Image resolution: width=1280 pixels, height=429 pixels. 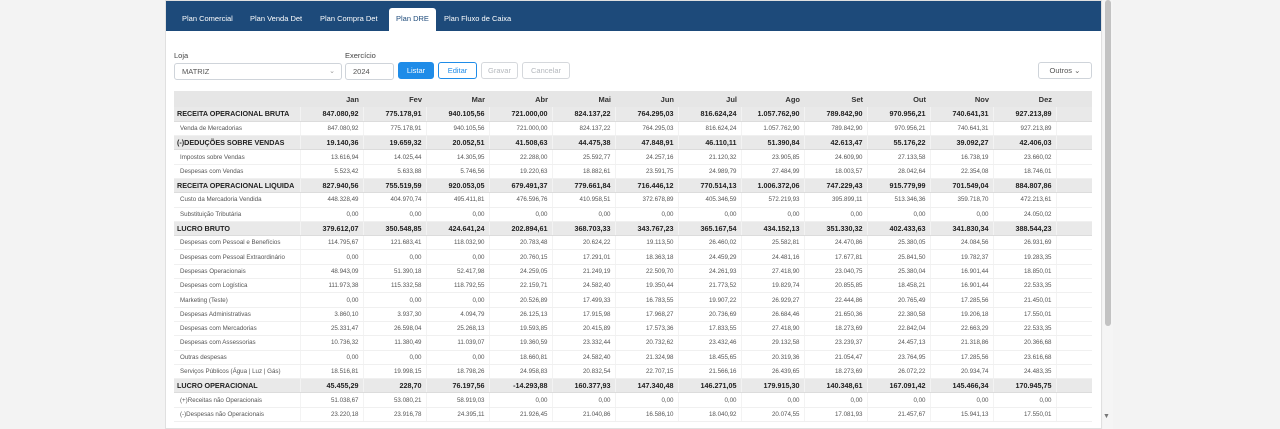 I want to click on table-cell: 26.439,65, so click(x=773, y=372).